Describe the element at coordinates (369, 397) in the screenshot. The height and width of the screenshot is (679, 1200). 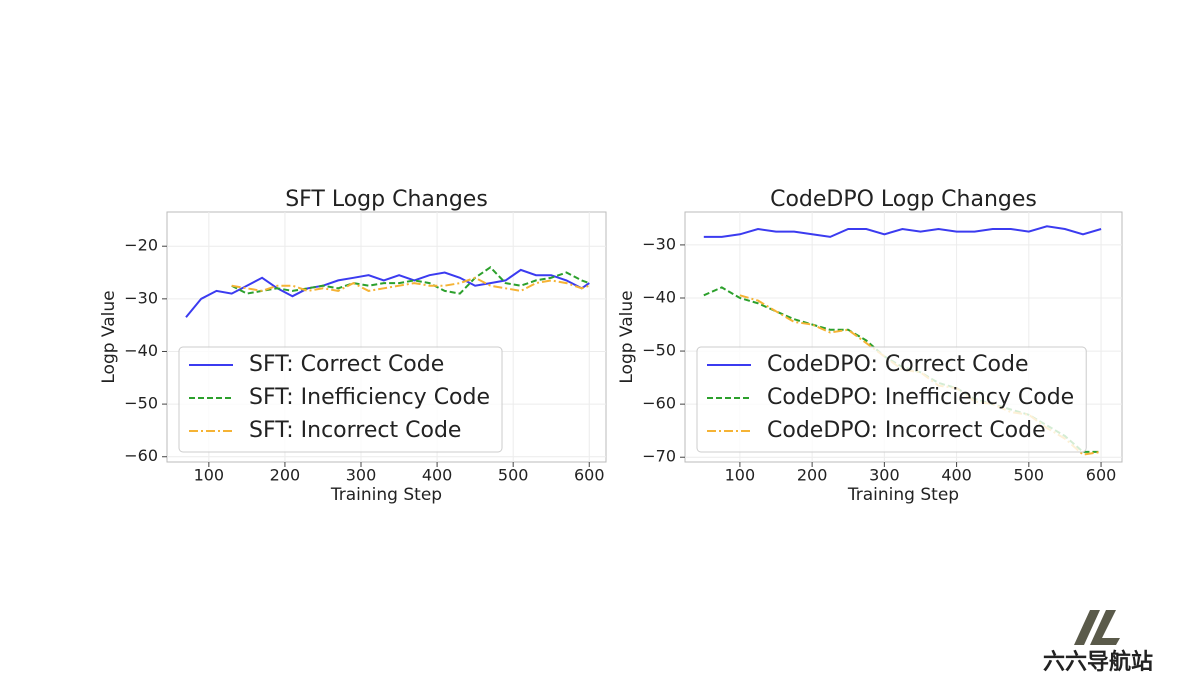
I see `legend-label: SFT: Inefficiency Code` at that location.